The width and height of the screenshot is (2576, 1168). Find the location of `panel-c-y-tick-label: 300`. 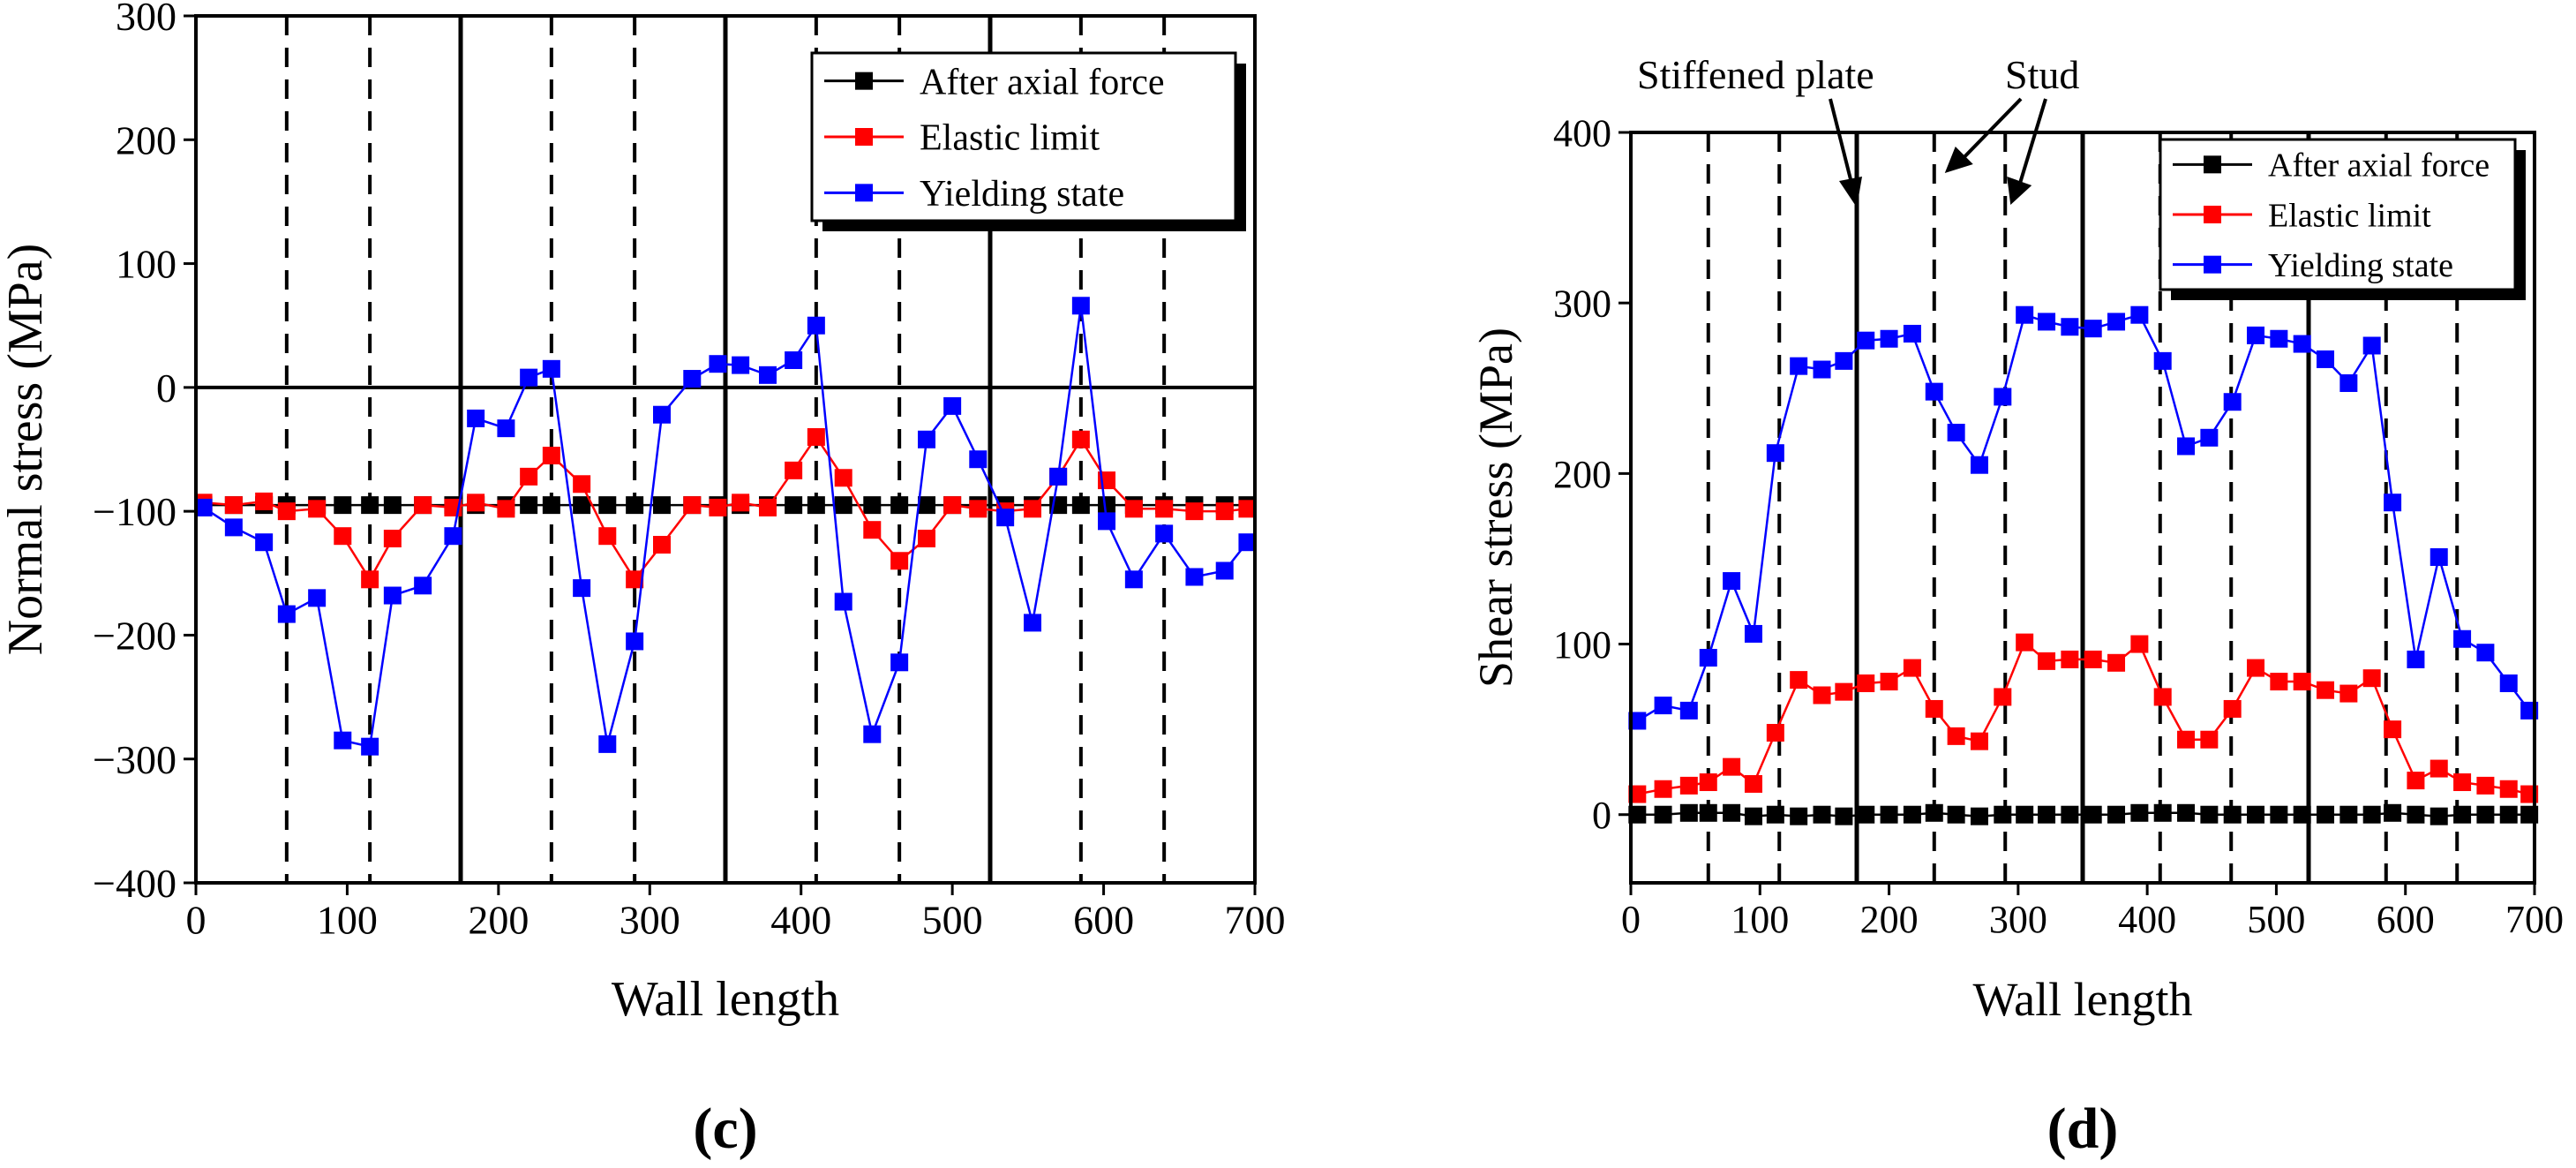

panel-c-y-tick-label: 300 is located at coordinates (146, 19).